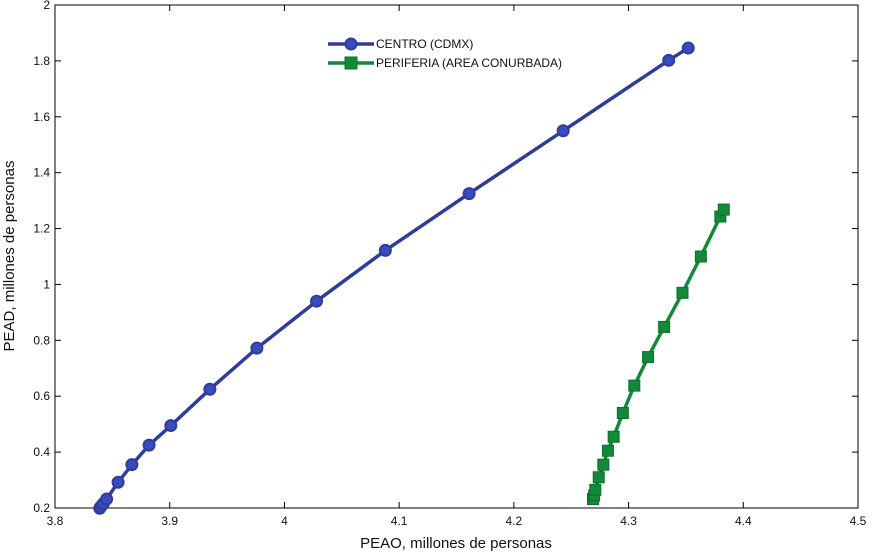 Image resolution: width=873 pixels, height=552 pixels. I want to click on legend-marker-centro, so click(351, 44).